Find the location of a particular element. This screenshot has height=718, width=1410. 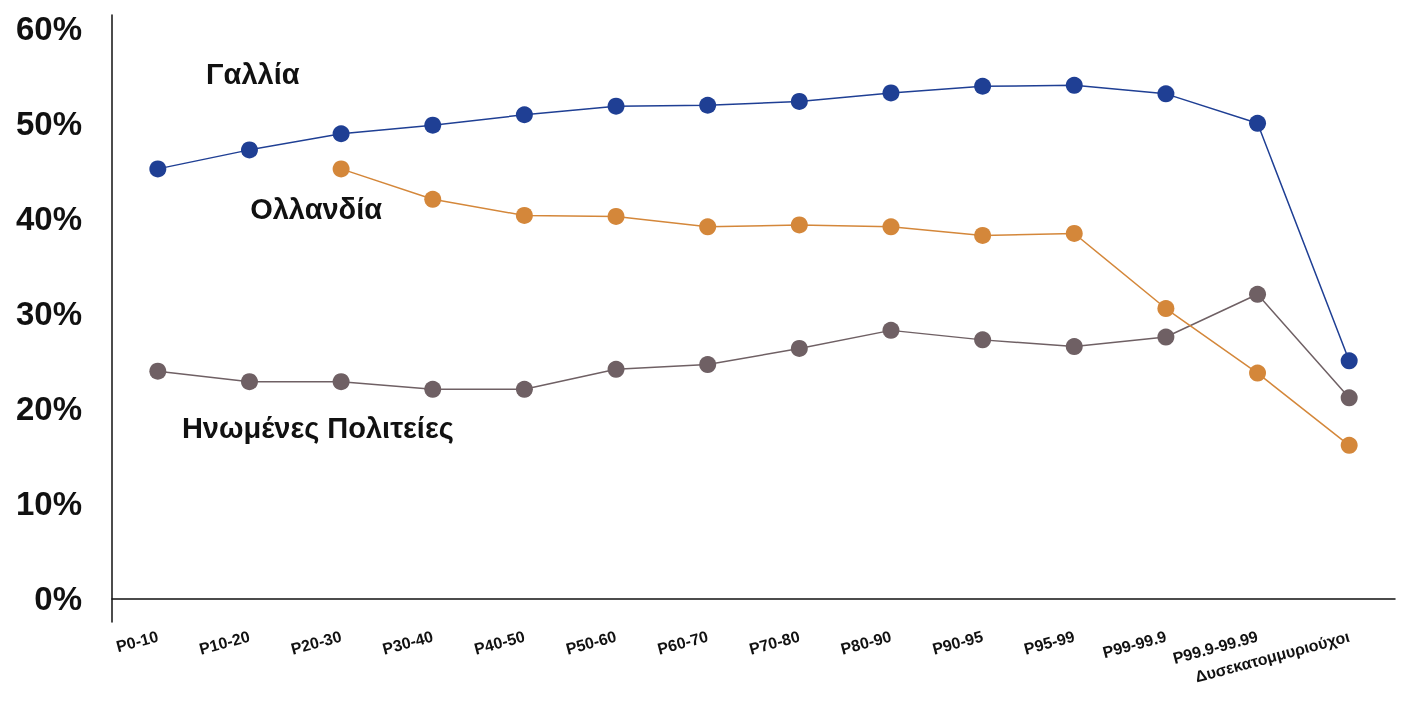

series-label: Ολλανδία is located at coordinates (316, 208).